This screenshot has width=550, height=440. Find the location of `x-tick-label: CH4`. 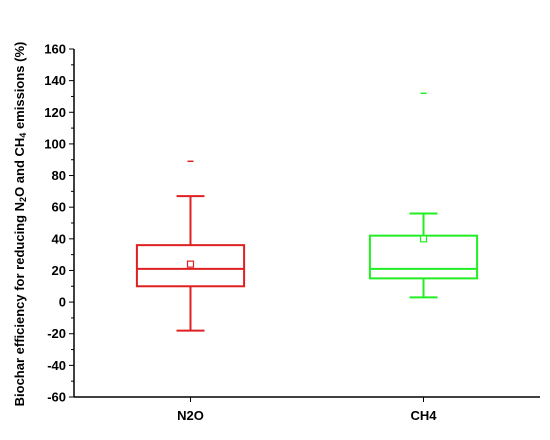

x-tick-label: CH4 is located at coordinates (423, 415).